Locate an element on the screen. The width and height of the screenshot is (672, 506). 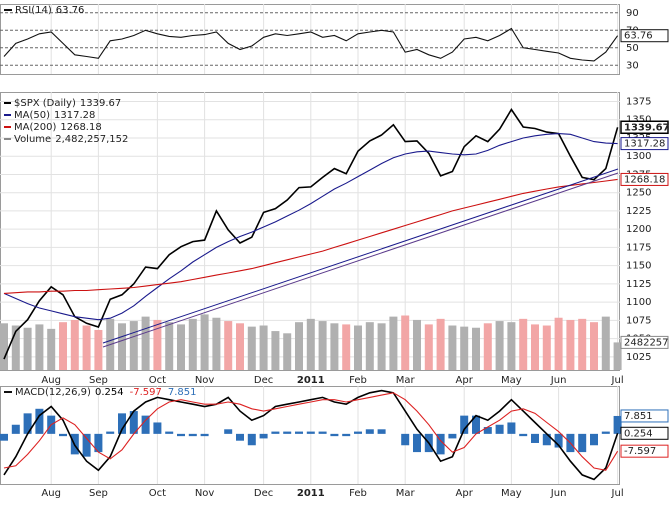
y-tick-label: 1100 is located at coordinates (638, 302).